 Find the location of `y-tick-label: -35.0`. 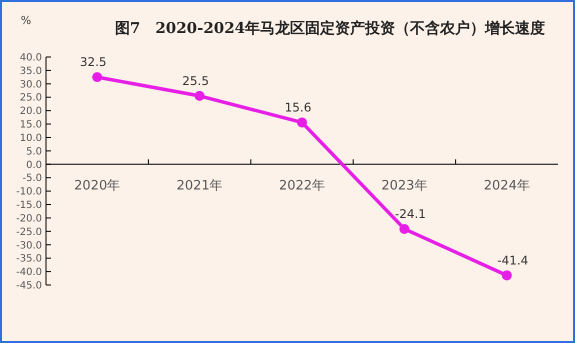

y-tick-label: -35.0 is located at coordinates (29, 259).